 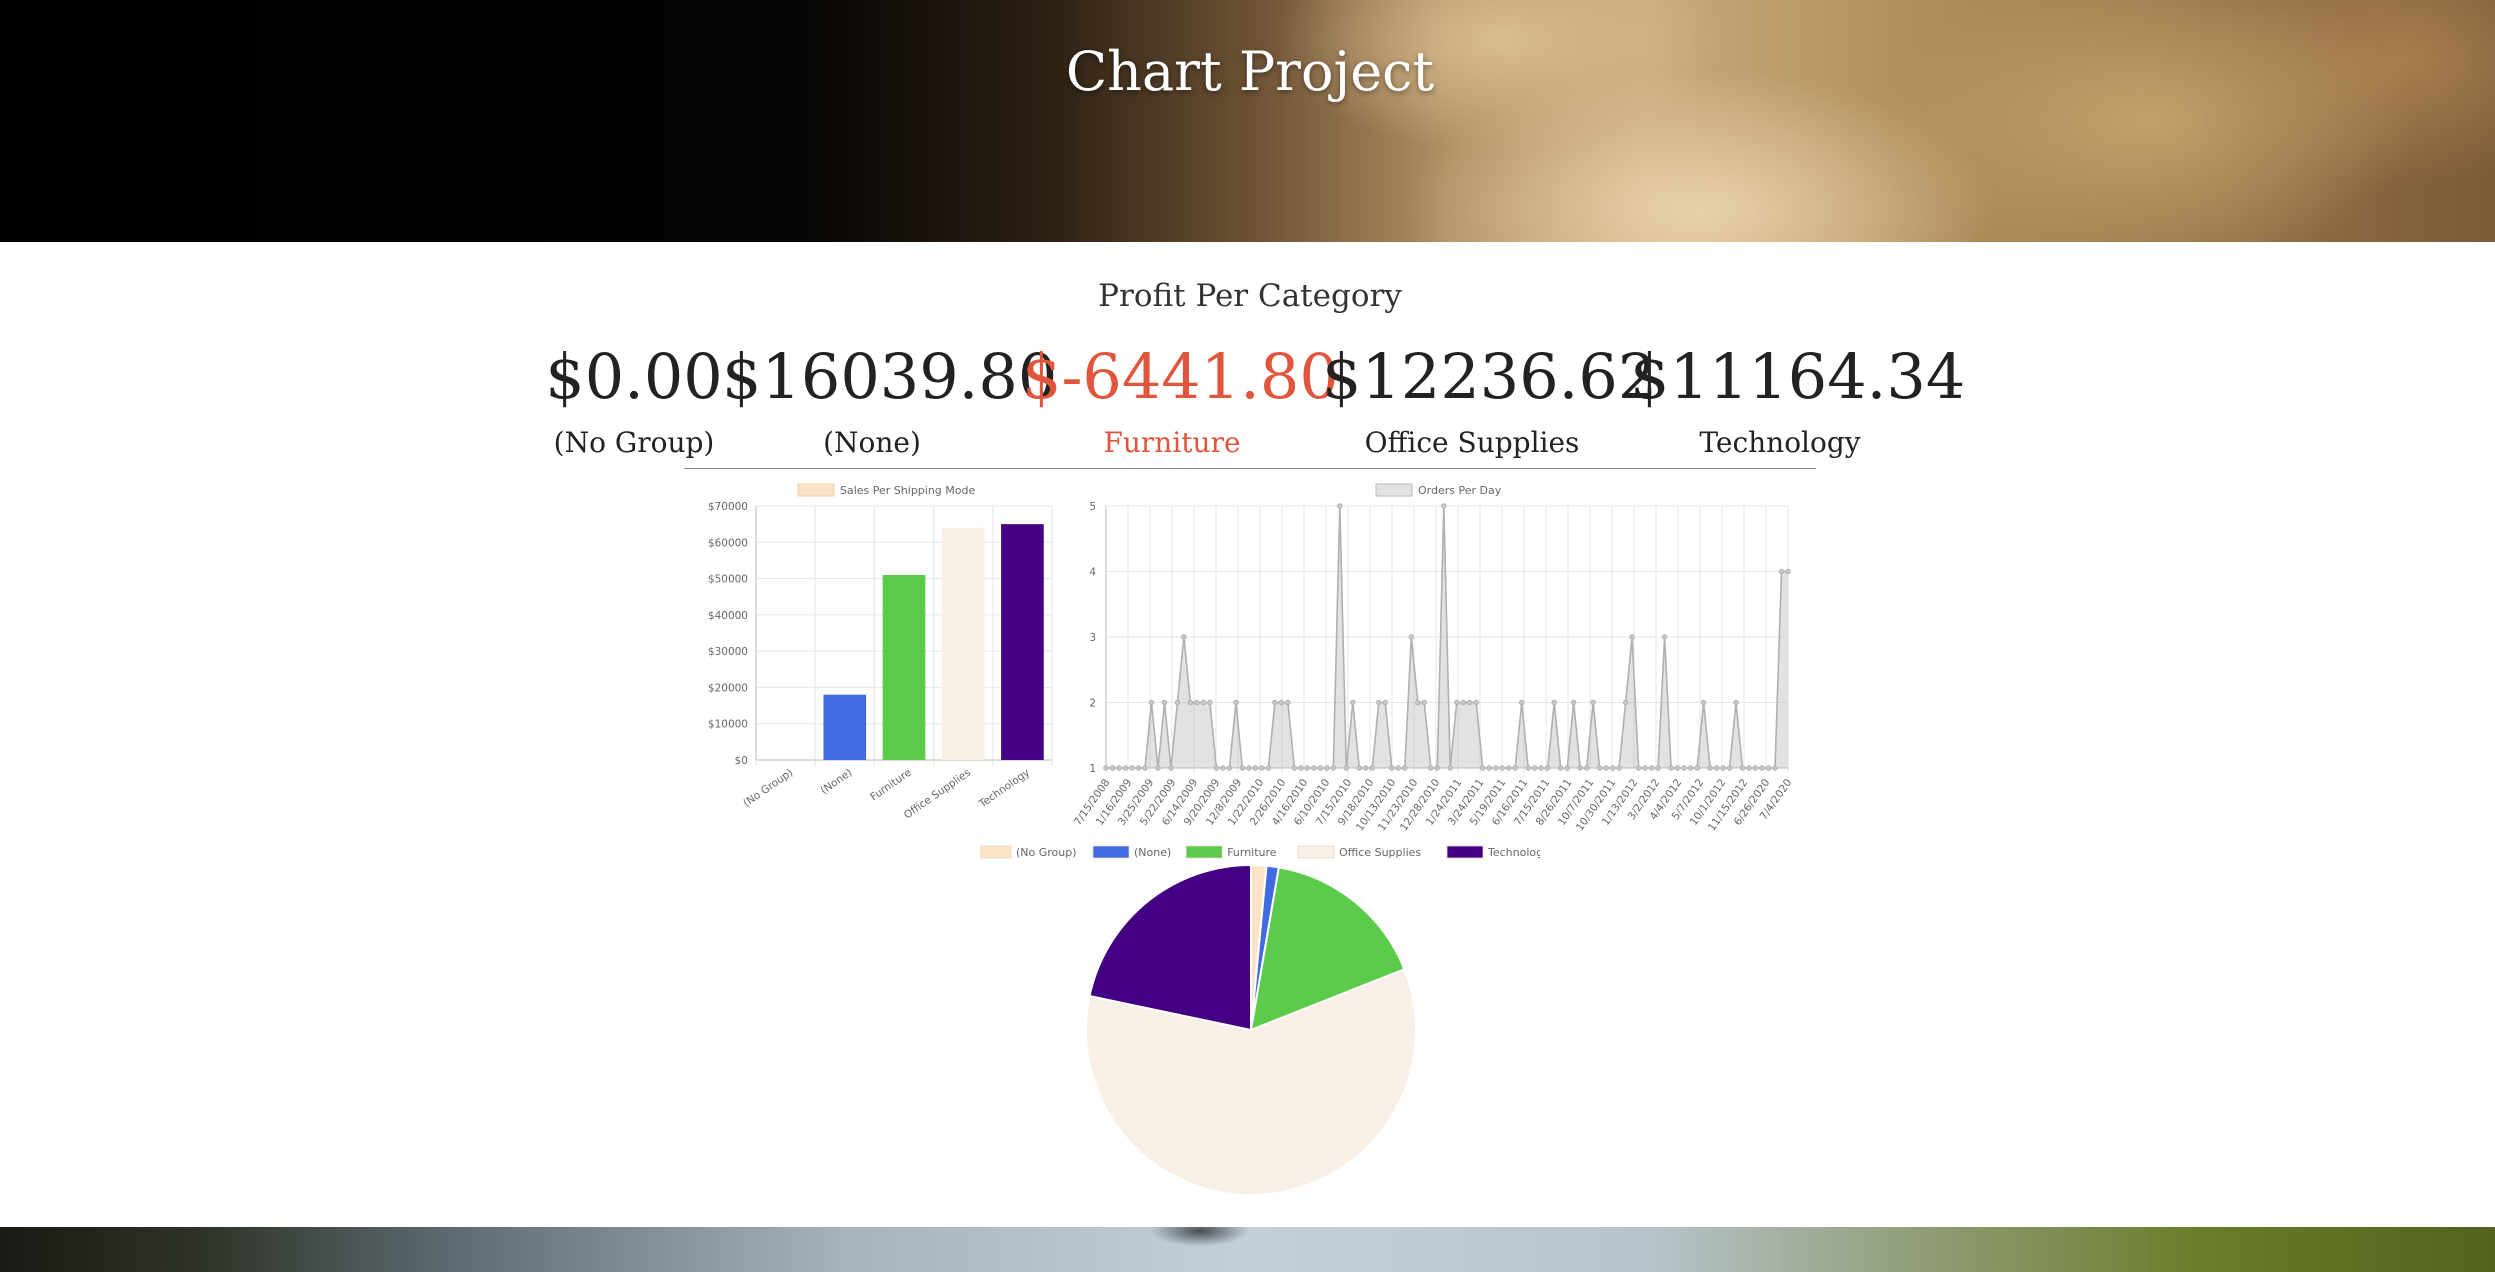 I want to click on category-value: $11164.34, so click(x=1798, y=376).